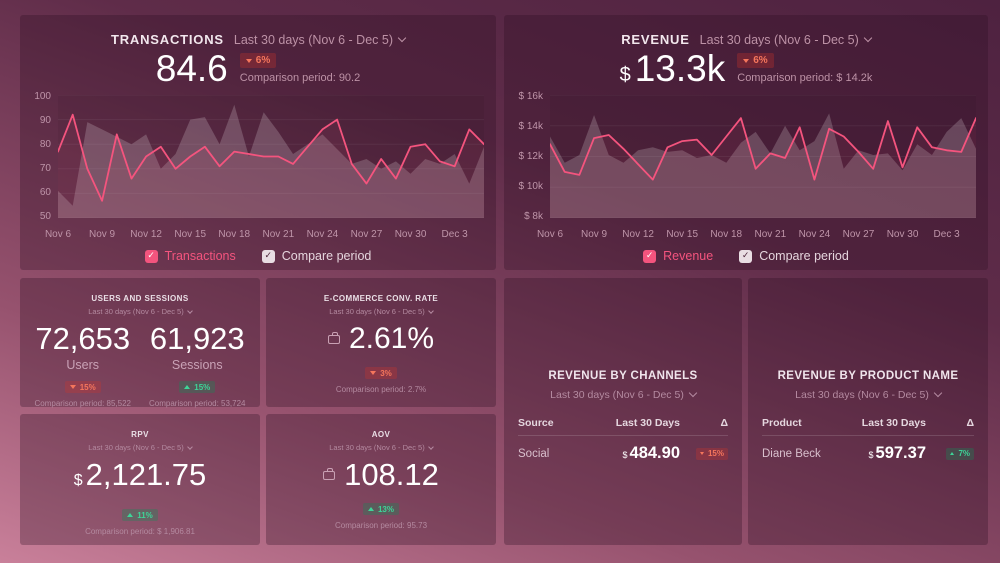 The image size is (1000, 563). I want to click on aov-title: AOV, so click(381, 434).